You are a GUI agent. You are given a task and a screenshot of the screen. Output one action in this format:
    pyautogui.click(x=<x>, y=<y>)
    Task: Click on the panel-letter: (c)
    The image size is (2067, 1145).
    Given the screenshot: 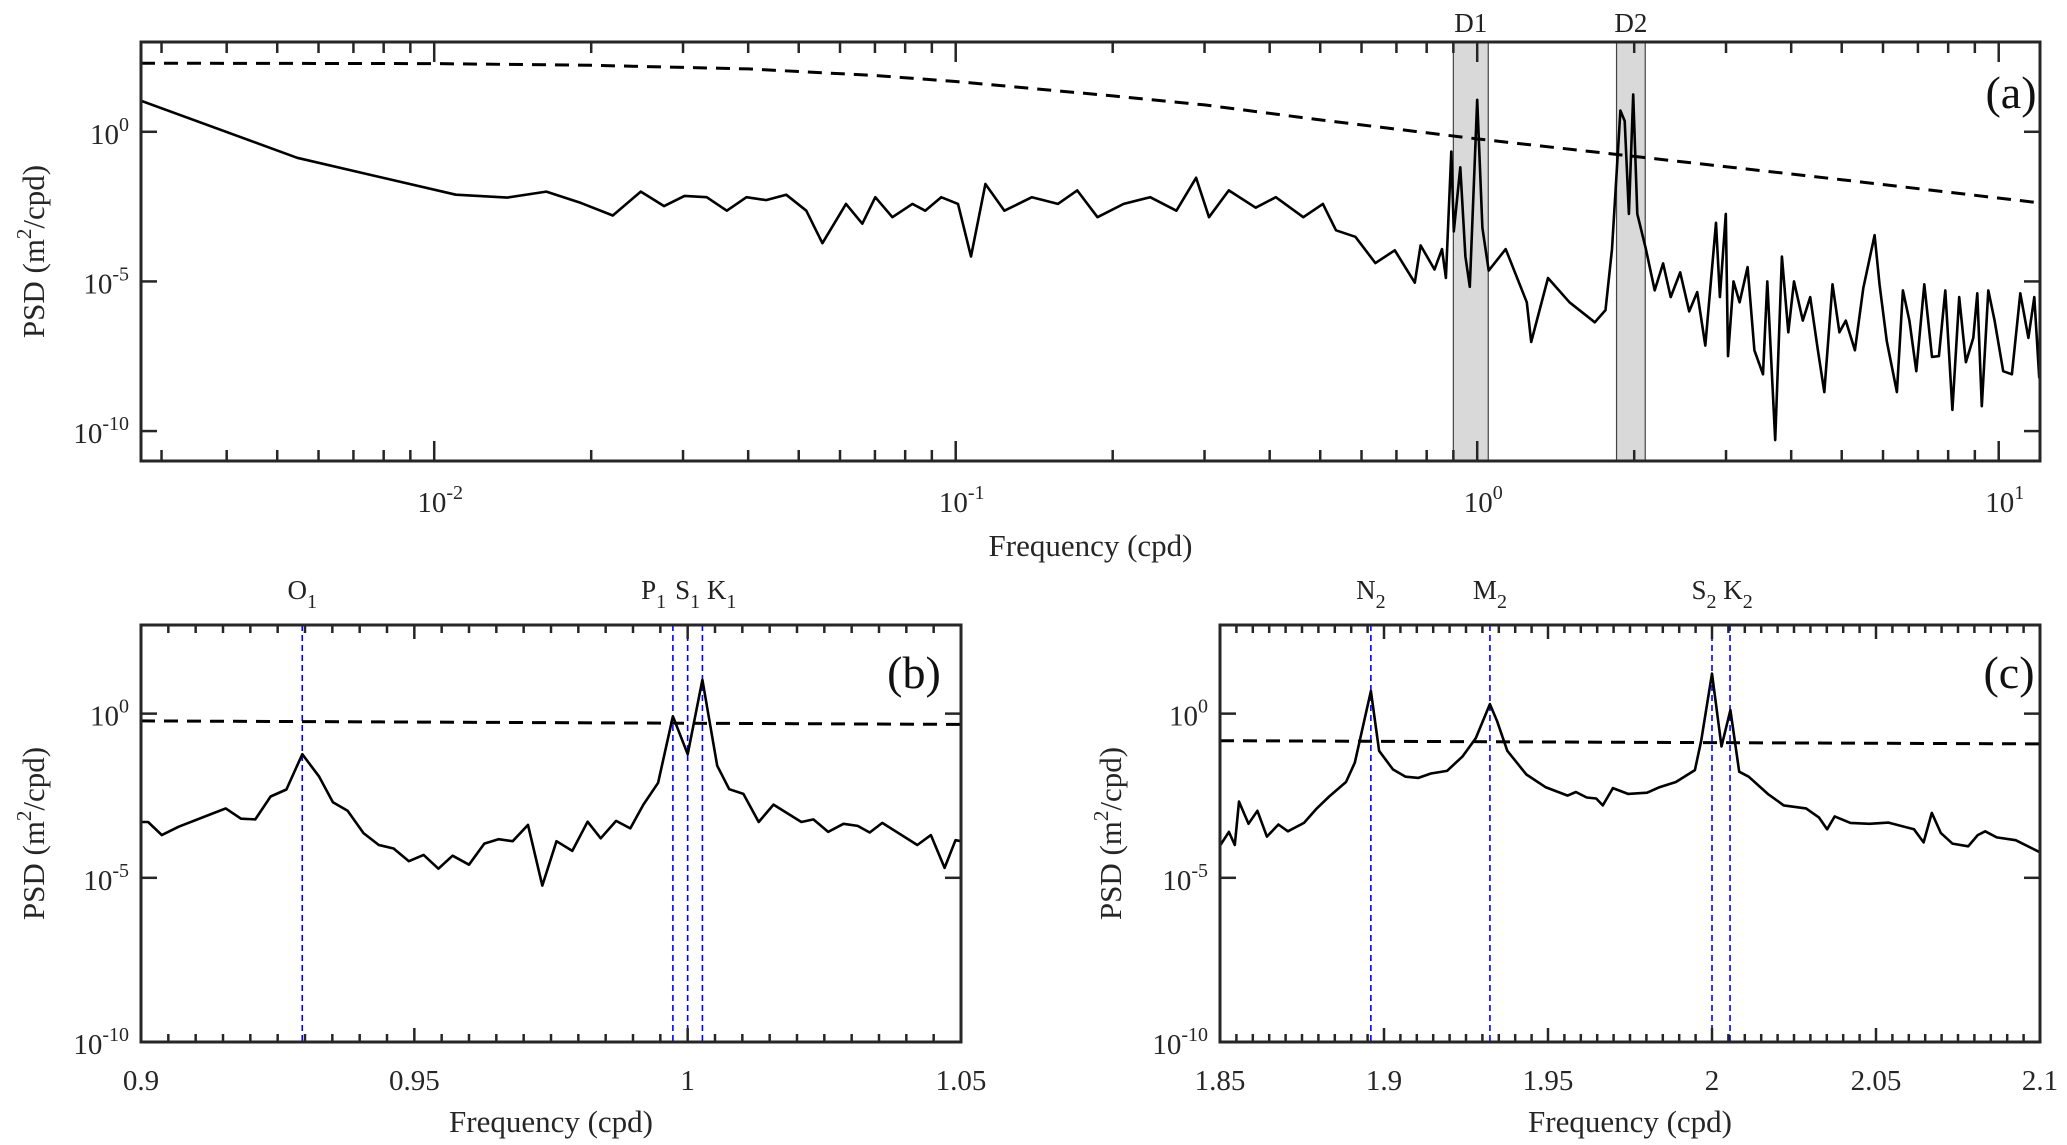 What is the action you would take?
    pyautogui.click(x=2008, y=672)
    